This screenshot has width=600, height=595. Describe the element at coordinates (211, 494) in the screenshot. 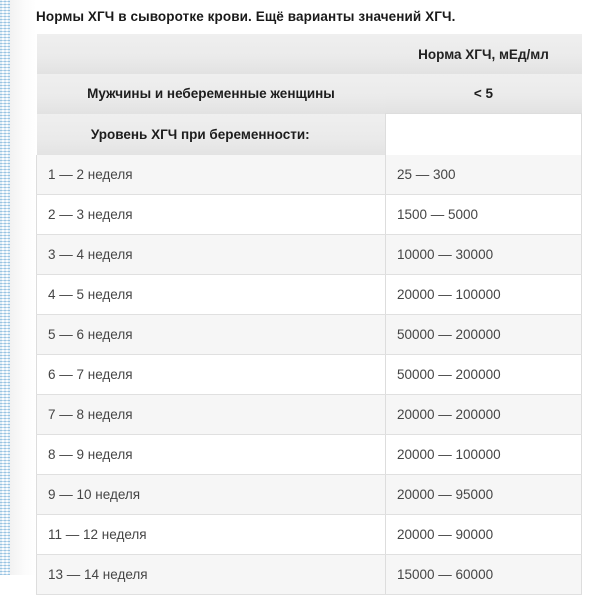

I see `cell-week-range: 9 — 10 неделя` at that location.